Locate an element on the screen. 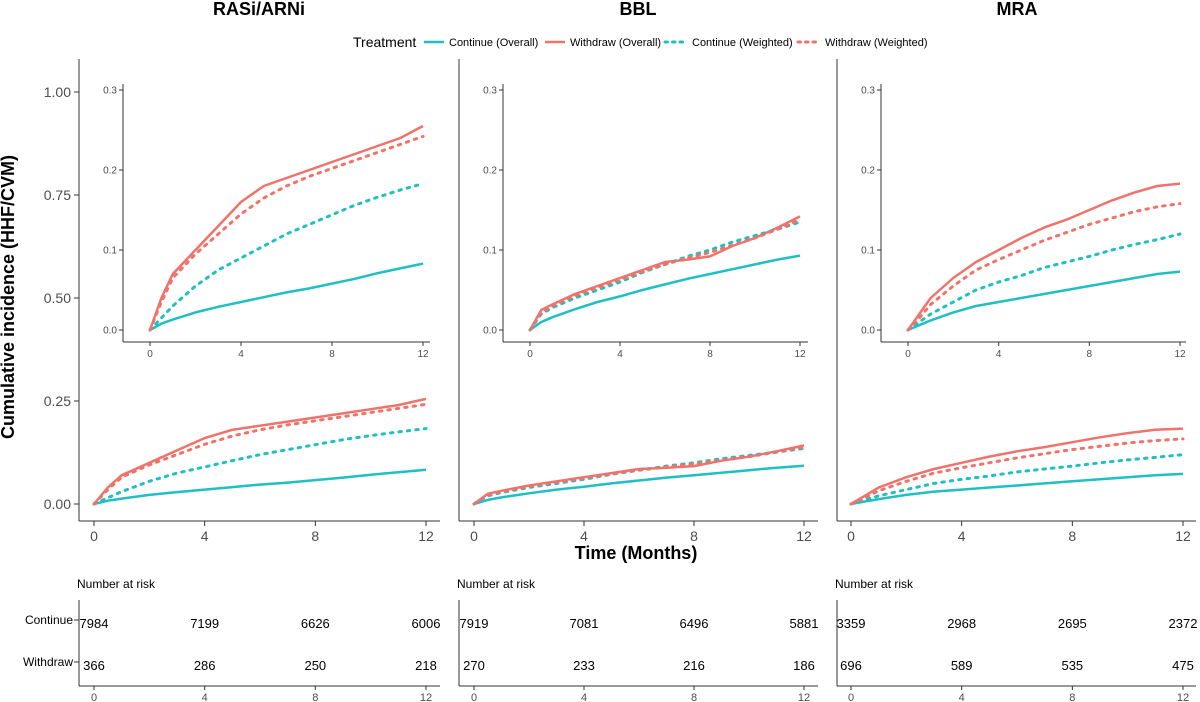 Image resolution: width=1200 pixels, height=702 pixels. legend-label-continue-overall: Continue (Overall) is located at coordinates (493, 43).